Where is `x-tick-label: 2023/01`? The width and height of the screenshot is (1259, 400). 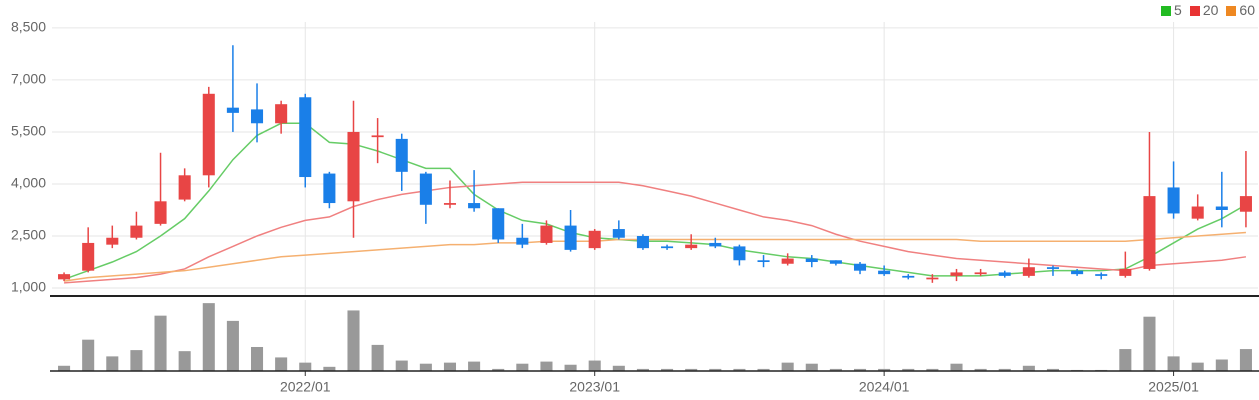 x-tick-label: 2023/01 is located at coordinates (594, 387).